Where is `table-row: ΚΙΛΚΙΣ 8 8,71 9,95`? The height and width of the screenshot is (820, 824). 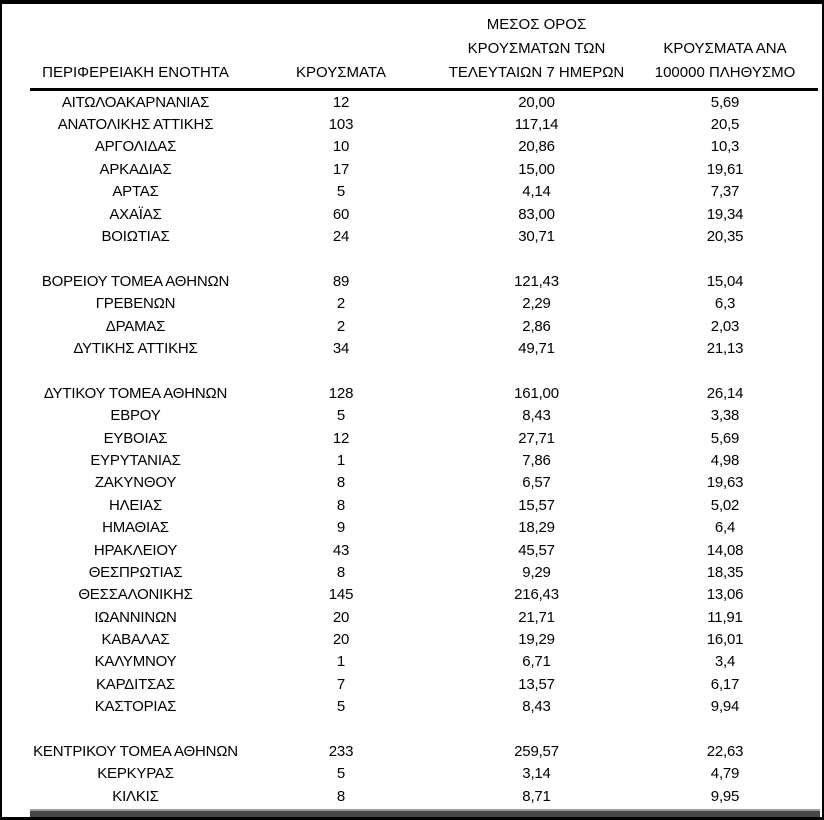 table-row: ΚΙΛΚΙΣ 8 8,71 9,95 is located at coordinates (424, 796).